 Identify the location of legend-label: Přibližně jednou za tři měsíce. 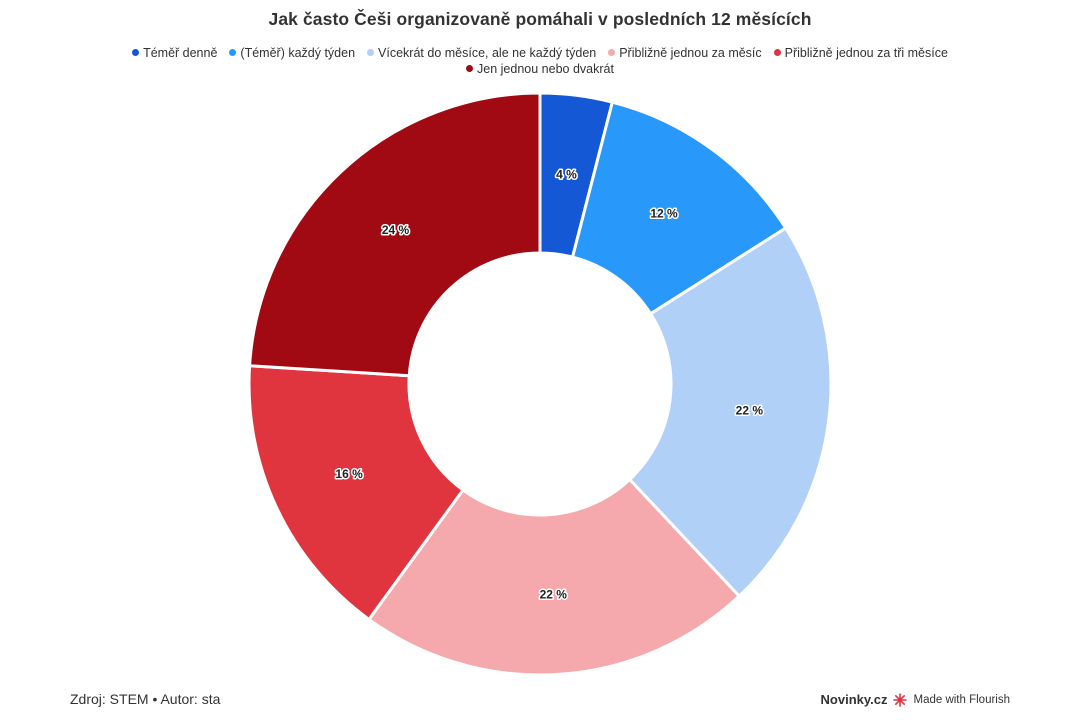
(866, 53).